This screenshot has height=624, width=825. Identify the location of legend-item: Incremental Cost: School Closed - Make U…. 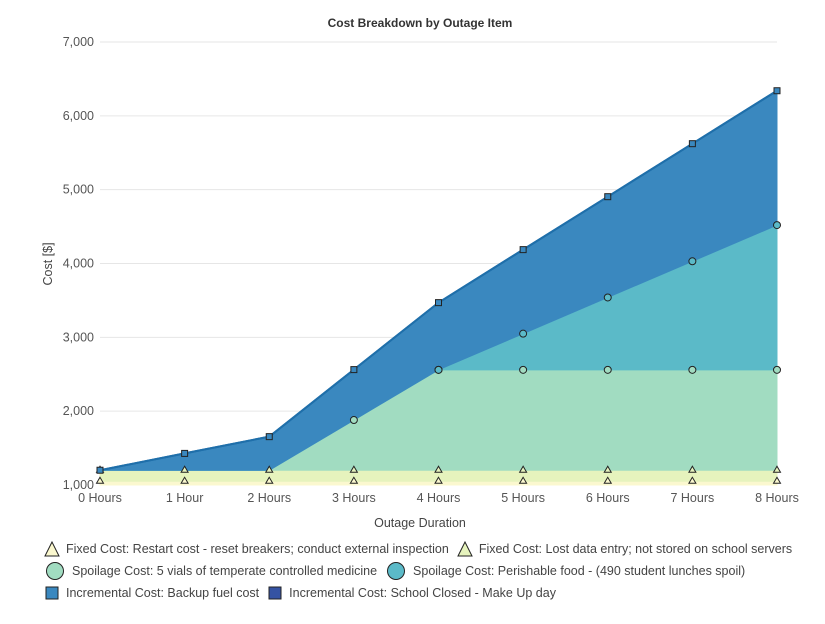
(411, 593).